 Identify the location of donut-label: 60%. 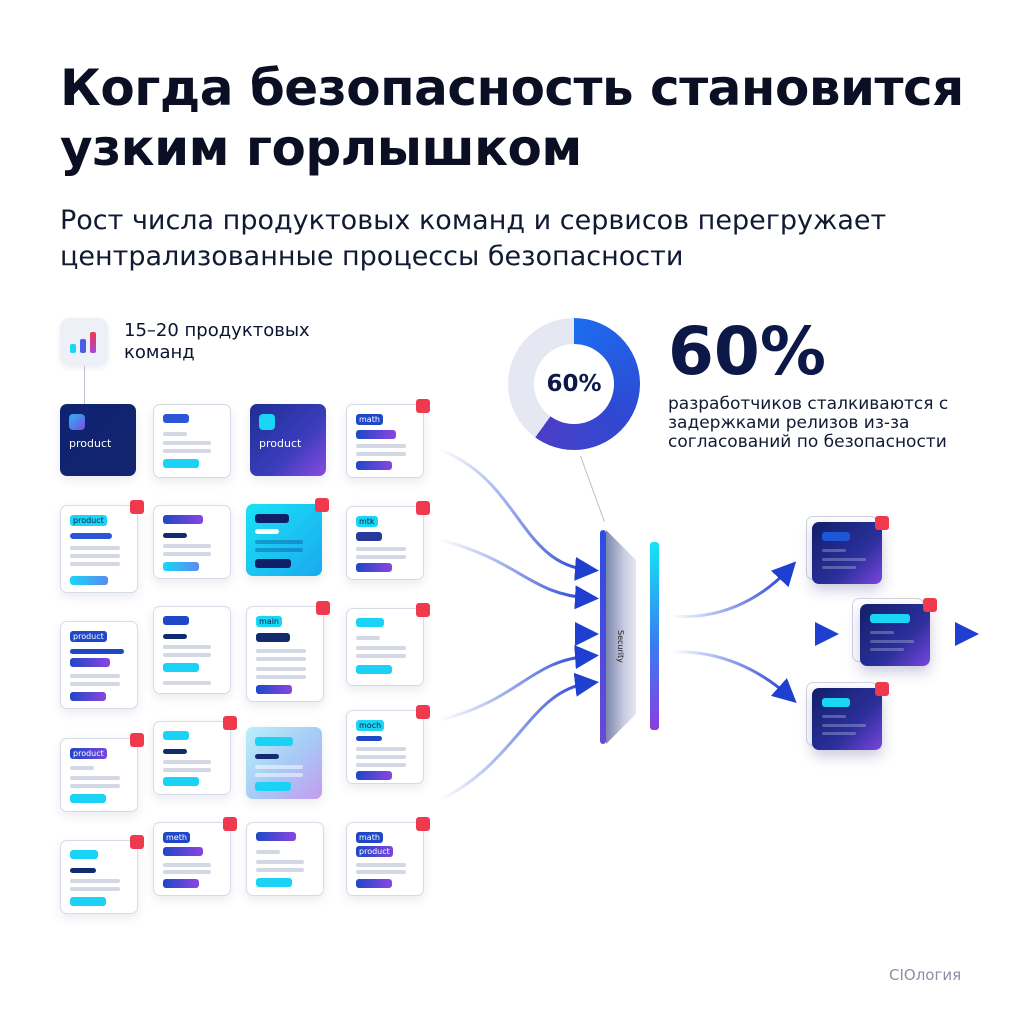
(574, 384).